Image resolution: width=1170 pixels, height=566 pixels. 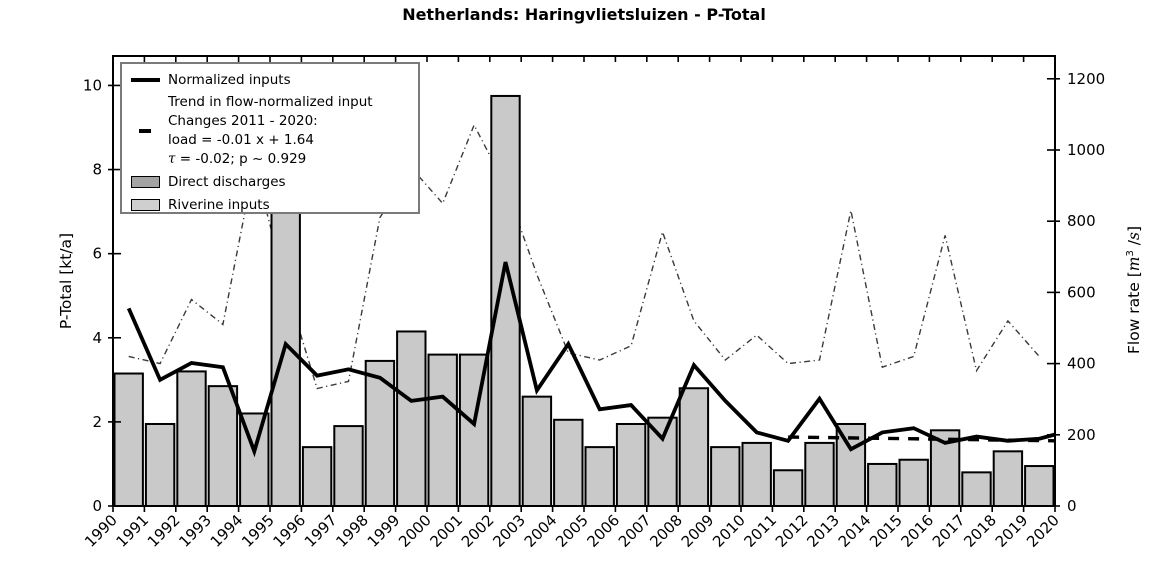 What do you see at coordinates (1081, 221) in the screenshot?
I see `y-right-tick-label-800: 800` at bounding box center [1081, 221].